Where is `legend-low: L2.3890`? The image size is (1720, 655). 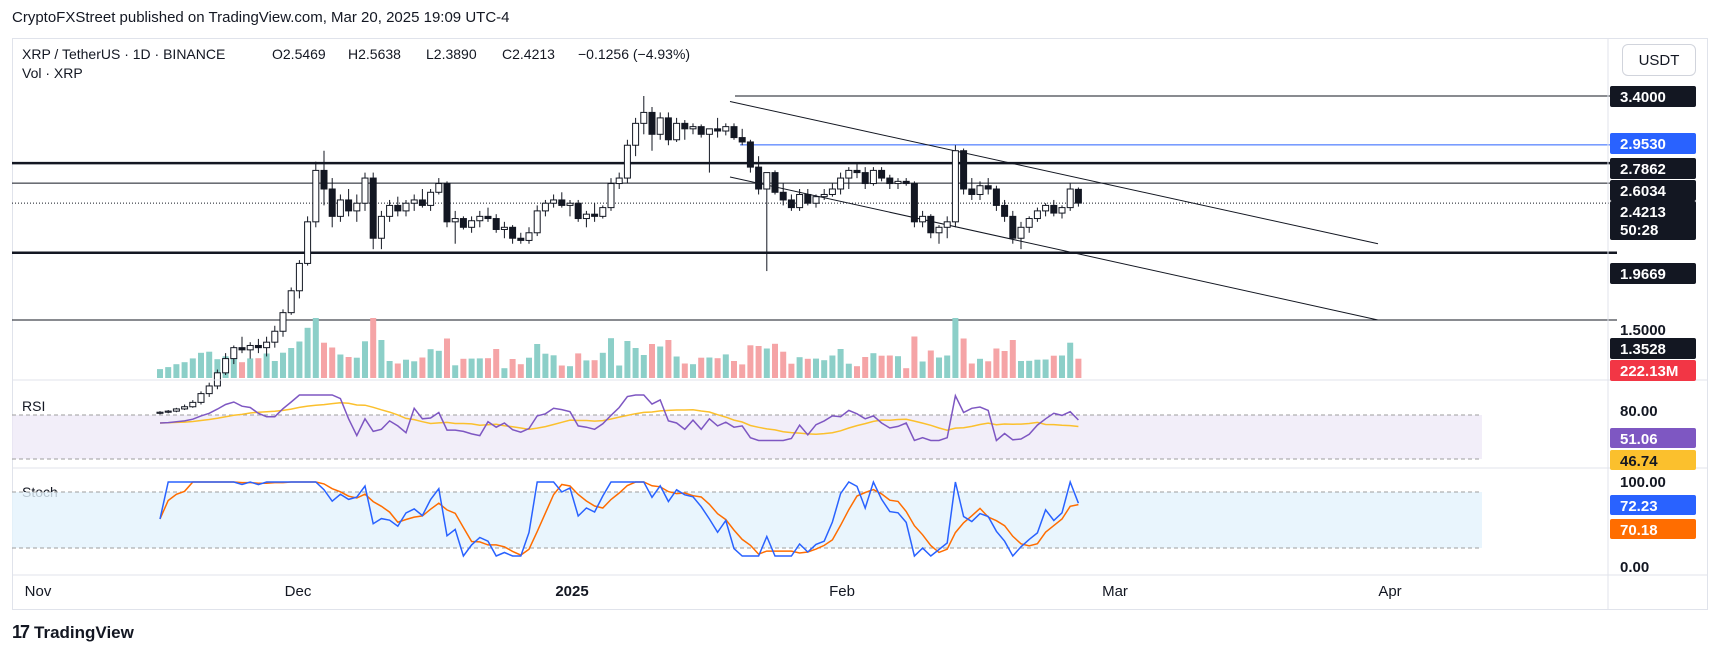
legend-low: L2.3890 is located at coordinates (451, 54).